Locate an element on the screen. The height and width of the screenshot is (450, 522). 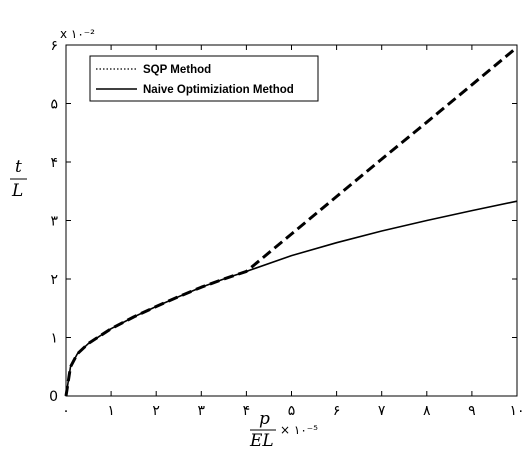
y-label-denominator: L is located at coordinates (17, 191).